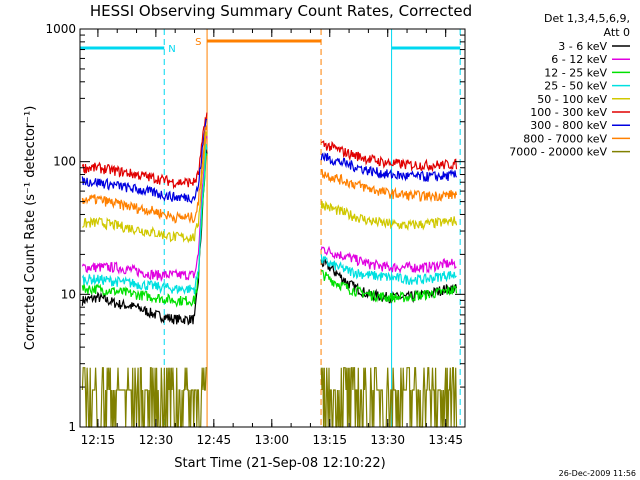  Describe the element at coordinates (587, 18) in the screenshot. I see `legend-header-detectors: Det 1,3,4,5,6,9,` at that location.